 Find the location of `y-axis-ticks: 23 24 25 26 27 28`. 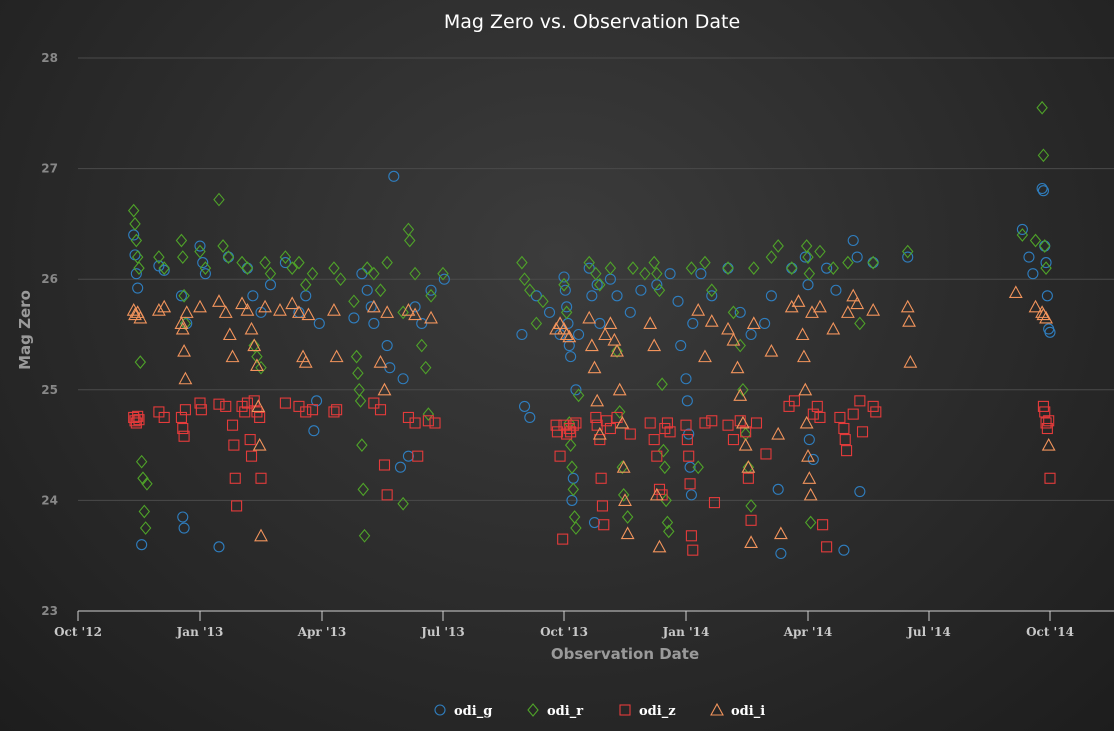

y-axis-ticks: 23 24 25 26 27 28 is located at coordinates (49, 334).